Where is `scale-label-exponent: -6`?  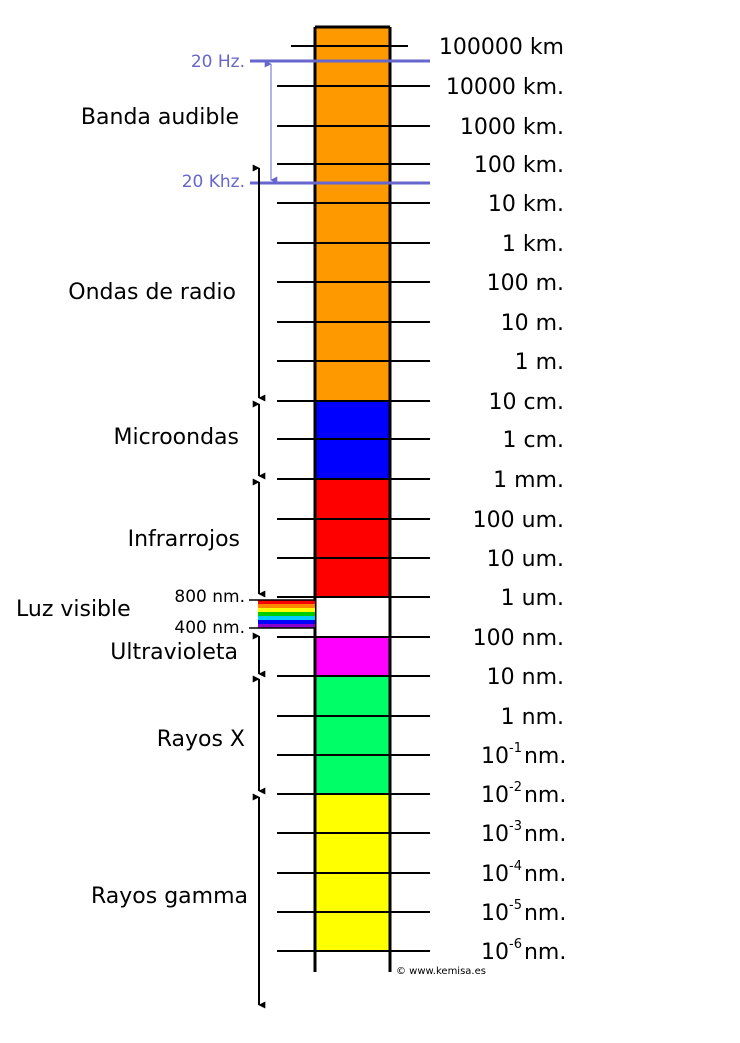
scale-label-exponent: -6 is located at coordinates (515, 944).